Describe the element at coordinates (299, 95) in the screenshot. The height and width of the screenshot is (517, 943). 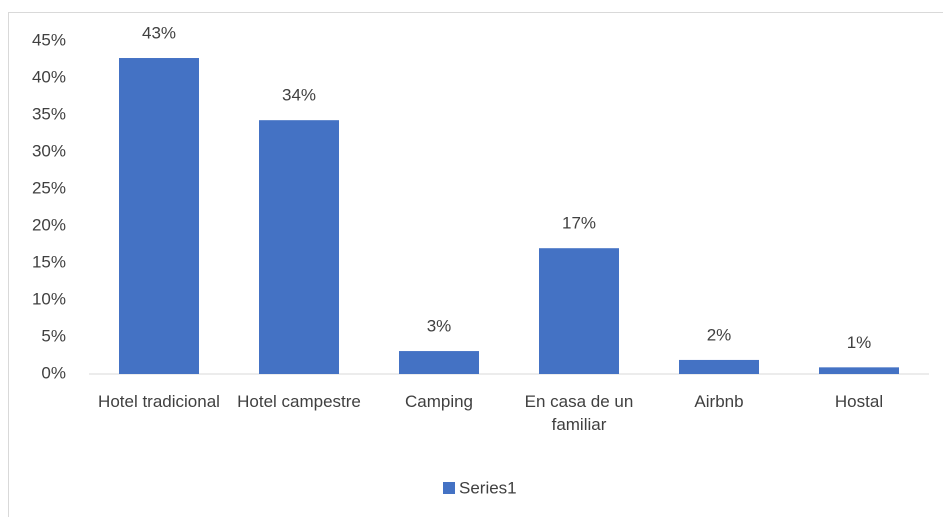
I see `data-label: 34%` at that location.